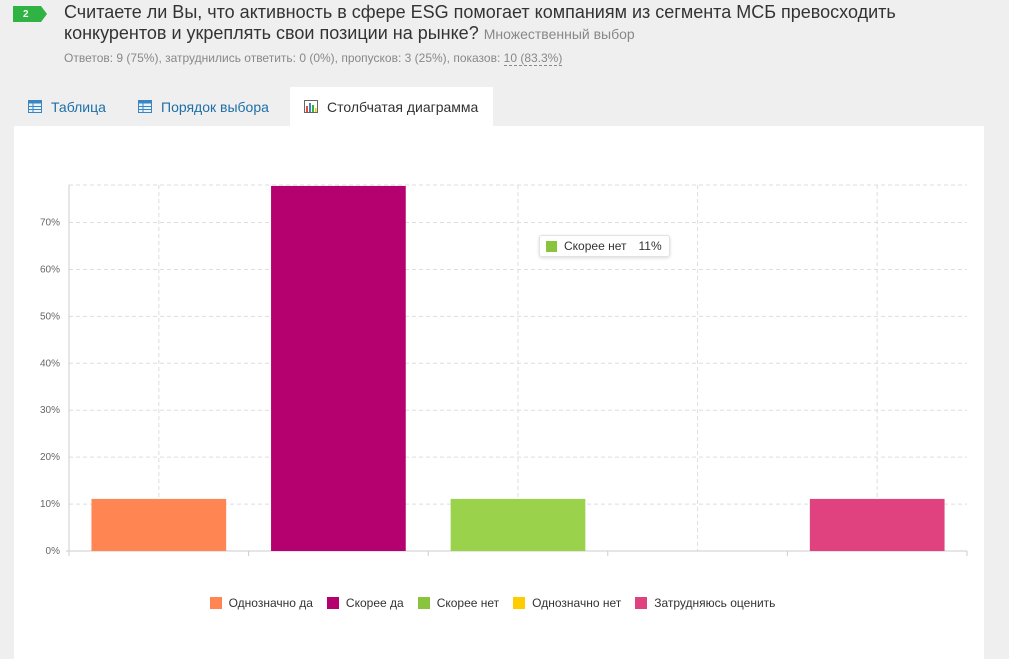 The height and width of the screenshot is (659, 1009). I want to click on legend-item: Затрудняюсь оценить, so click(705, 603).